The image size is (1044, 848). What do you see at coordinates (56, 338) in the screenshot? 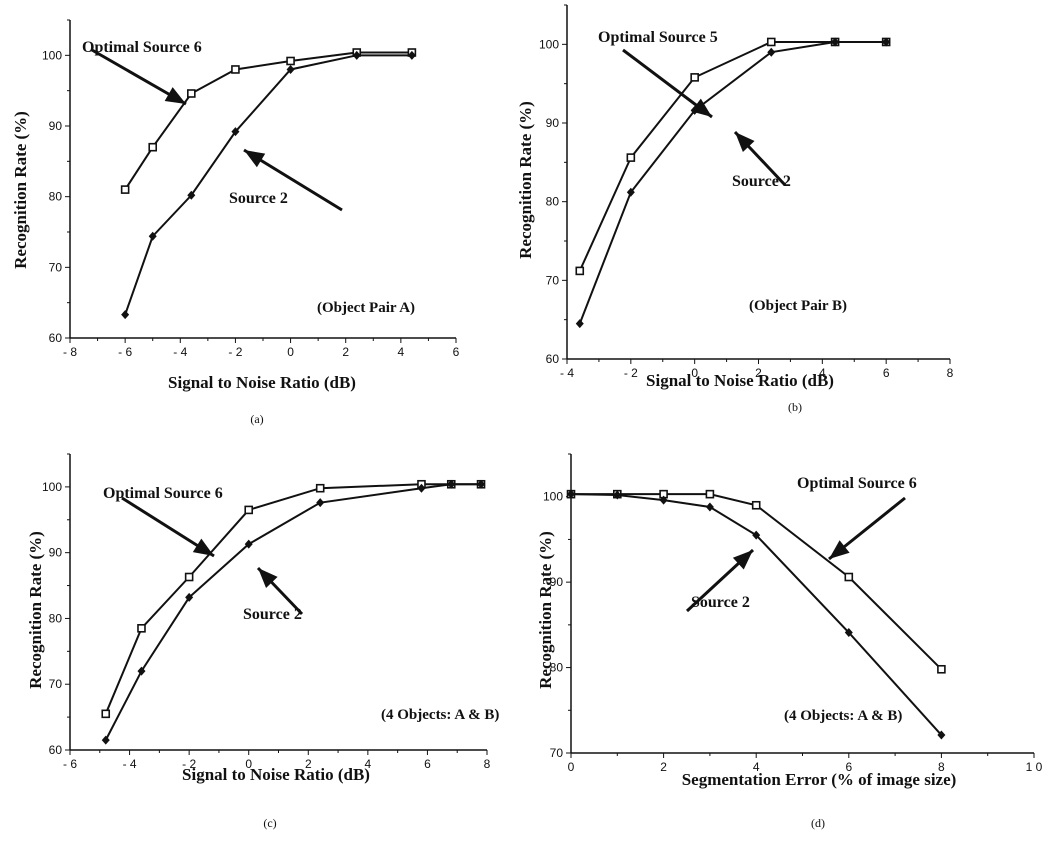
I see `y-tick-label: 60` at bounding box center [56, 338].